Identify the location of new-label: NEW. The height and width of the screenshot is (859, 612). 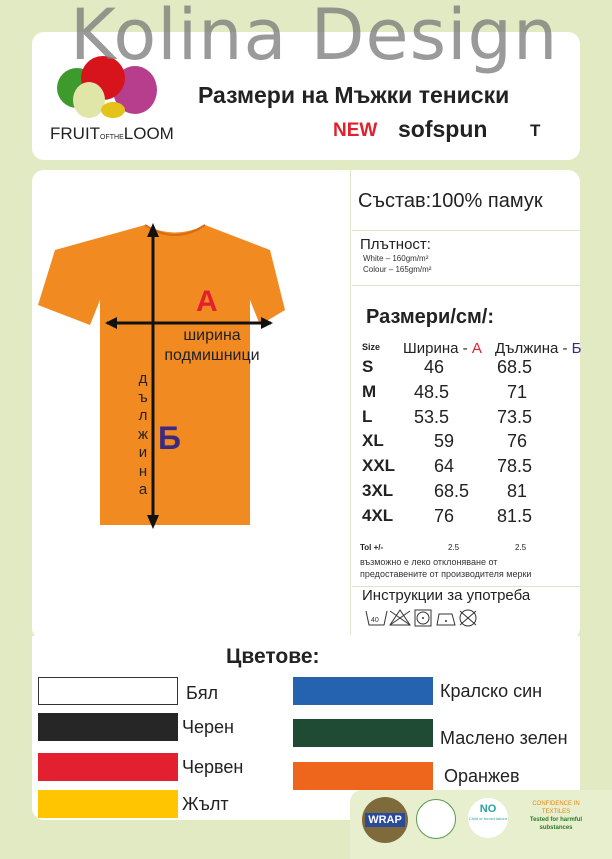
(355, 130).